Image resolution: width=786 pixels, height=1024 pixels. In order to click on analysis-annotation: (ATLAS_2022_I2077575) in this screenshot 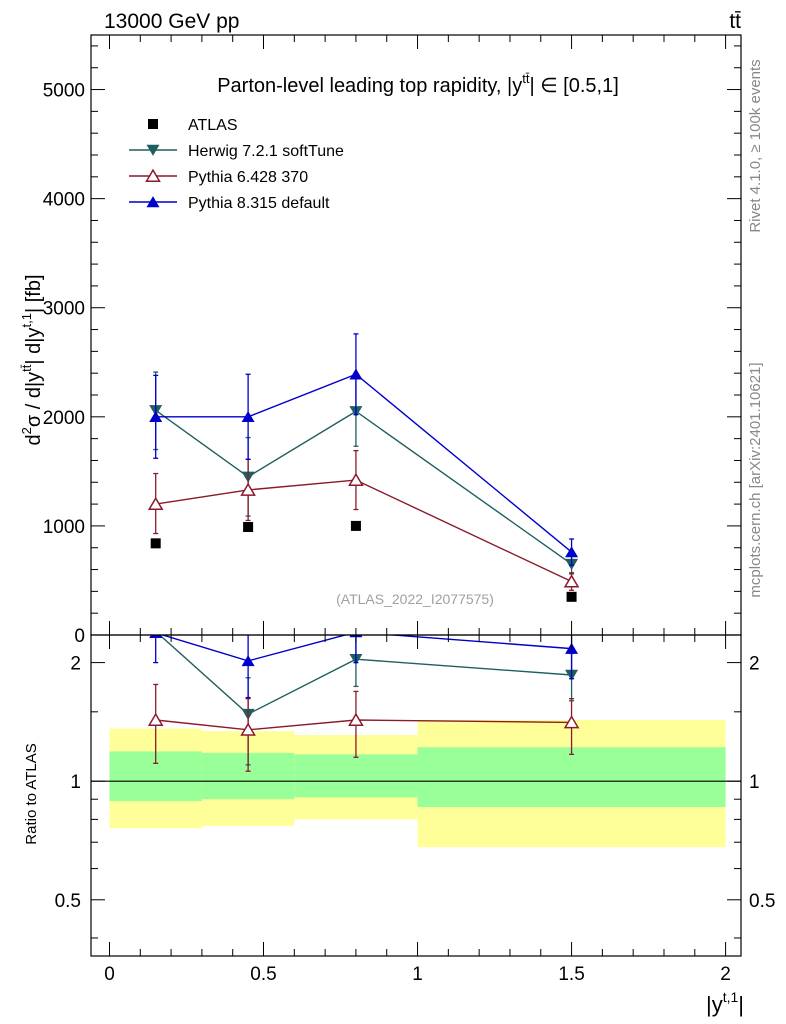, I will do `click(415, 599)`.